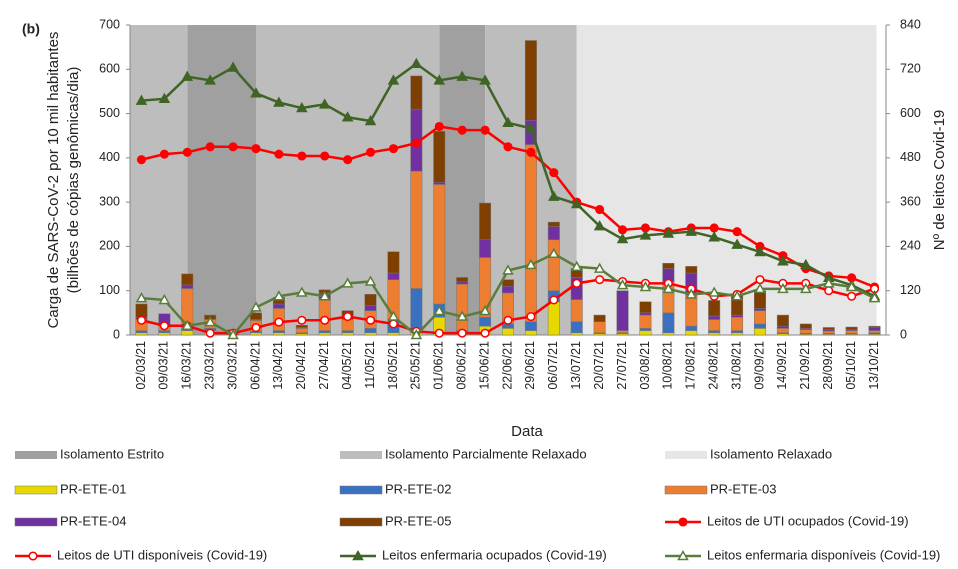 The image size is (958, 569). I want to click on legend-item: Leitos enfermaria ocupados (Covid-19), so click(473, 554).